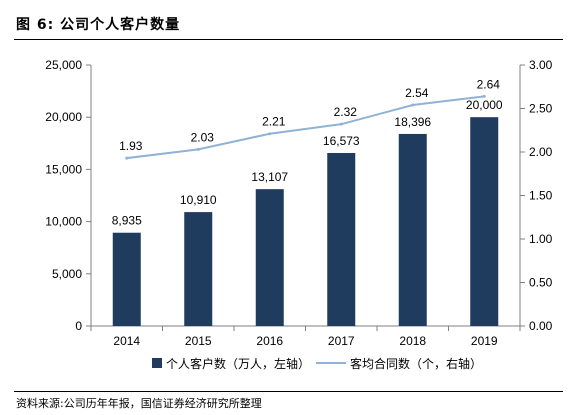 This screenshot has width=577, height=415. Describe the element at coordinates (126, 341) in the screenshot. I see `x-tick-label: 2014` at that location.